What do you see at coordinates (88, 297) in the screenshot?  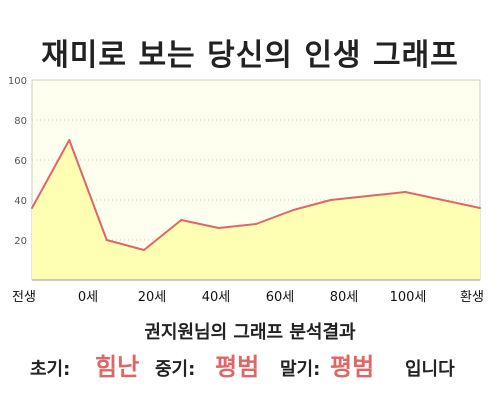 I see `x-tick-label: 0세` at bounding box center [88, 297].